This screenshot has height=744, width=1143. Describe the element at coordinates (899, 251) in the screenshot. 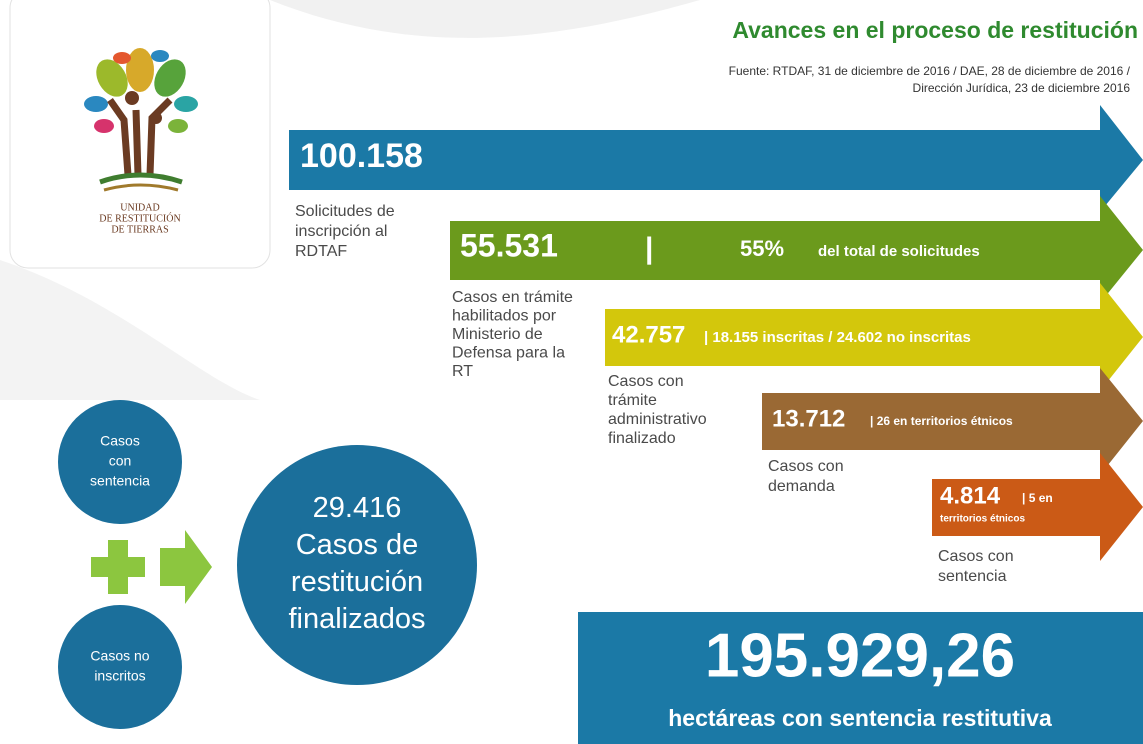

I see `stage-detail: del total de solicitudes` at that location.